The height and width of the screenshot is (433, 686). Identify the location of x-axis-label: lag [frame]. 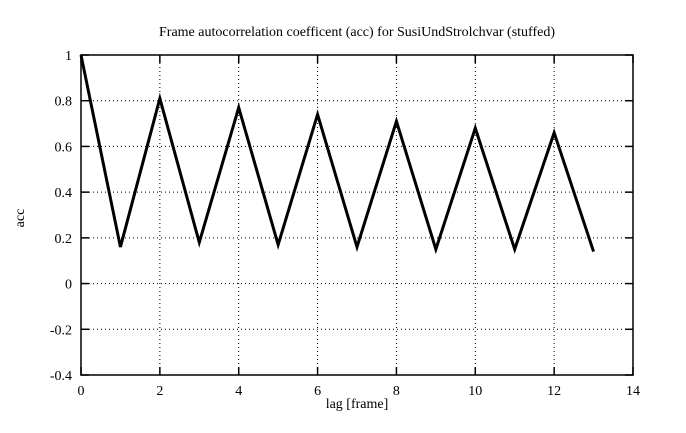
(357, 404).